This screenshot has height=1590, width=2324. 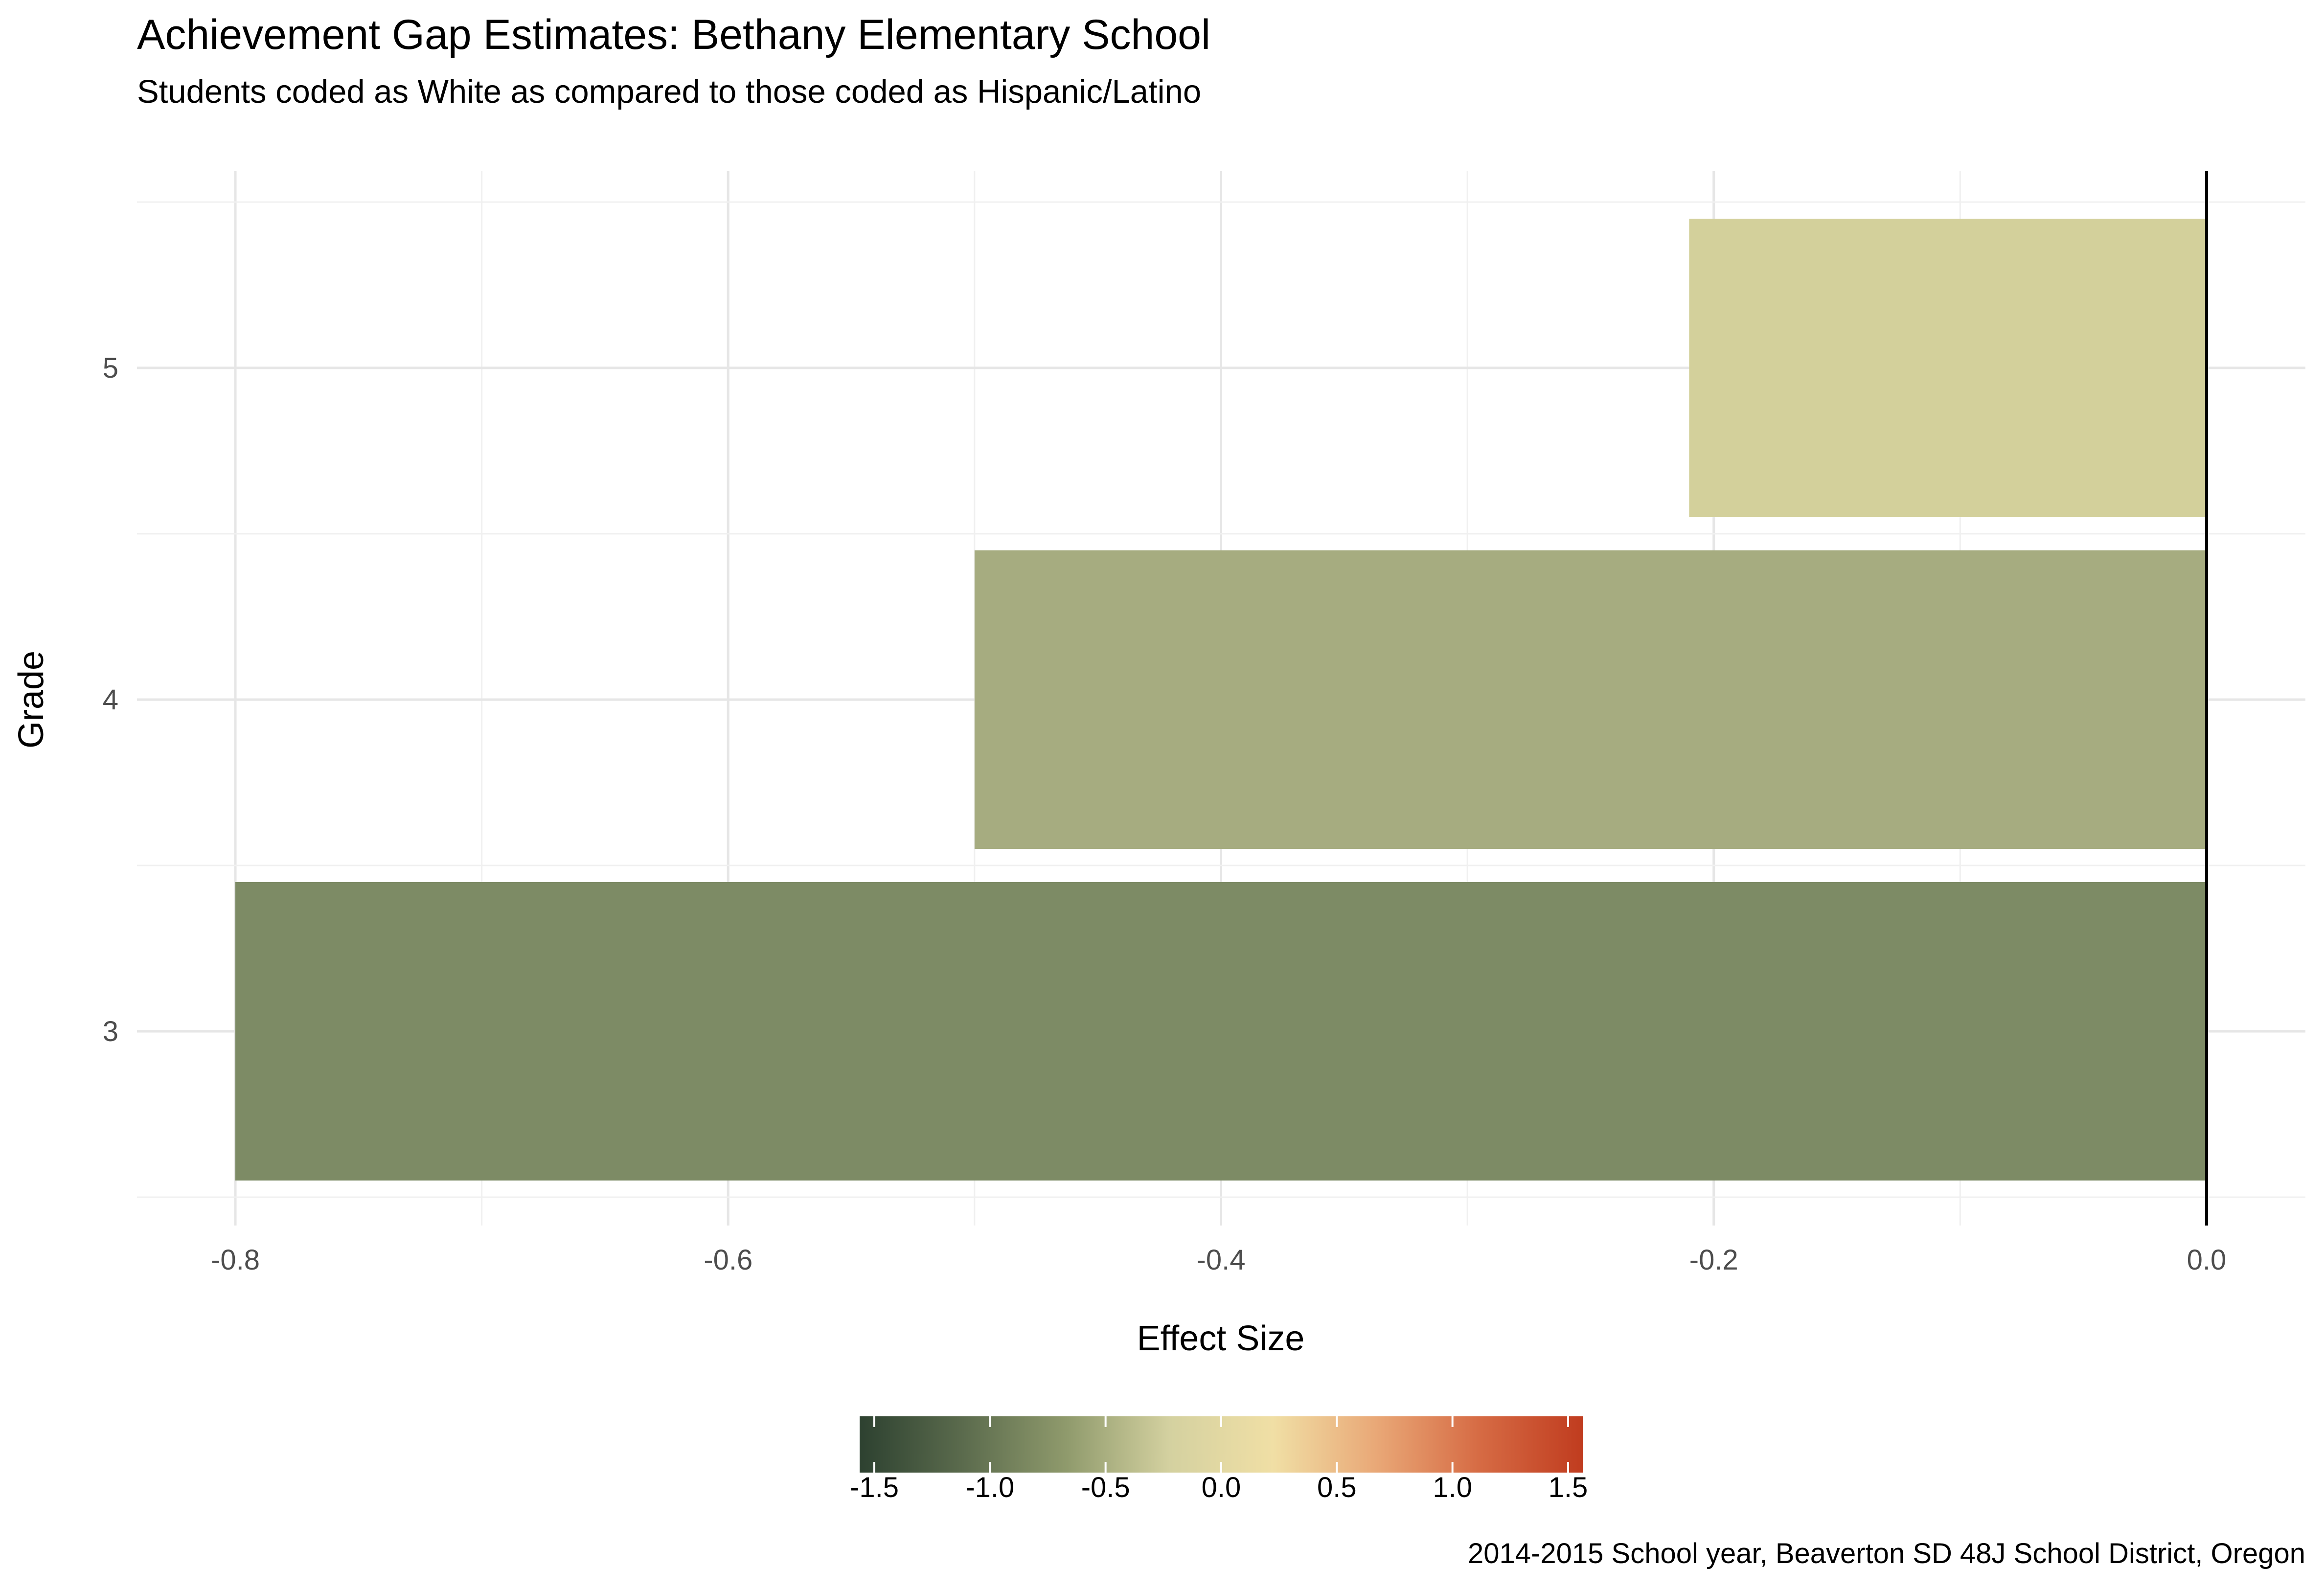 I want to click on y-tick-label: 4, so click(x=110, y=700).